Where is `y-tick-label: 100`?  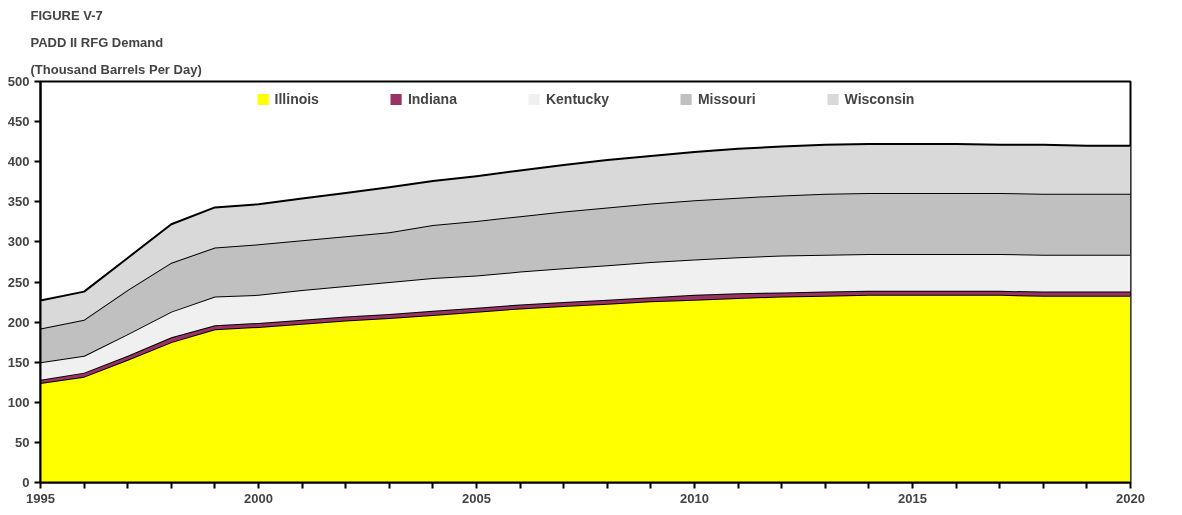 y-tick-label: 100 is located at coordinates (18, 402).